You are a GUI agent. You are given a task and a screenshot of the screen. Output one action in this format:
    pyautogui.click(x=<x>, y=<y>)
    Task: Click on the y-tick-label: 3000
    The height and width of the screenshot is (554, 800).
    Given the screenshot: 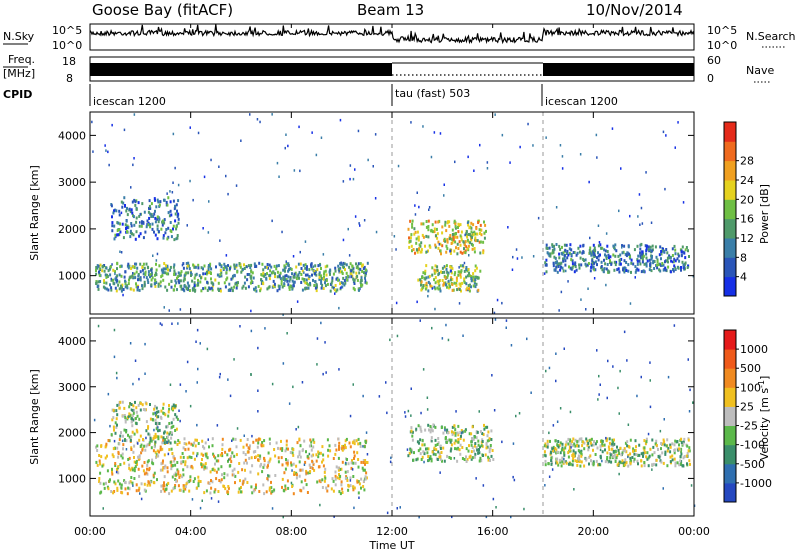 What is the action you would take?
    pyautogui.click(x=72, y=182)
    